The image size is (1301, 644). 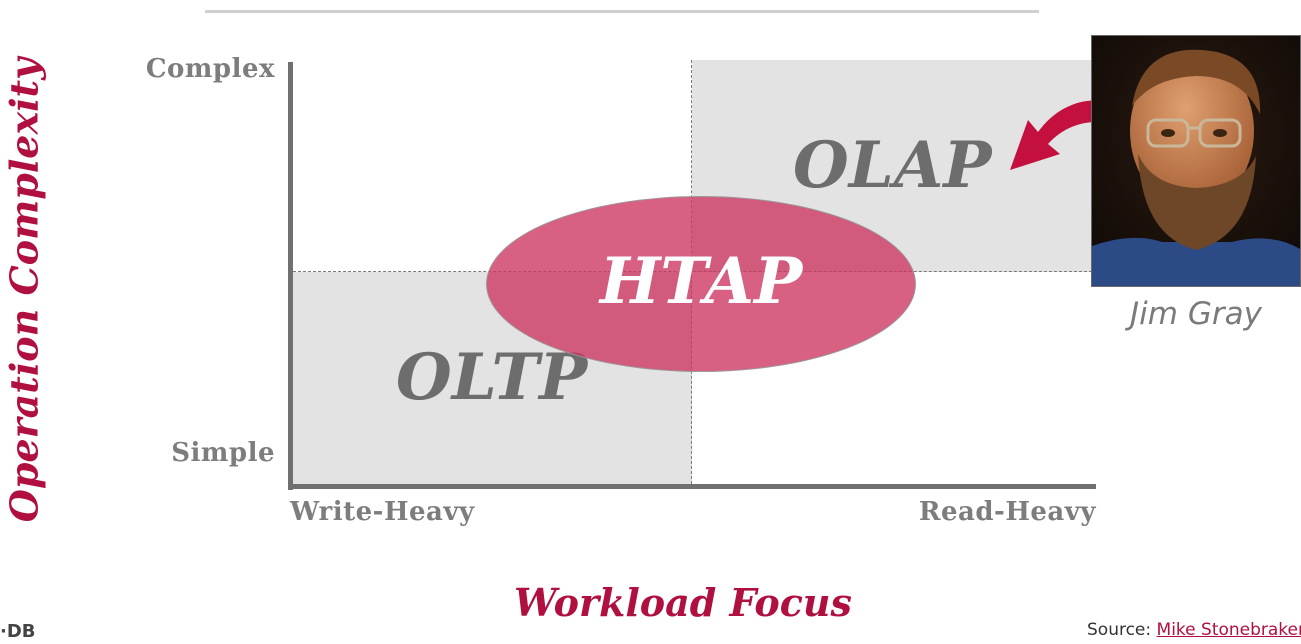 What do you see at coordinates (1122, 630) in the screenshot?
I see `source-prefix: Source:` at bounding box center [1122, 630].